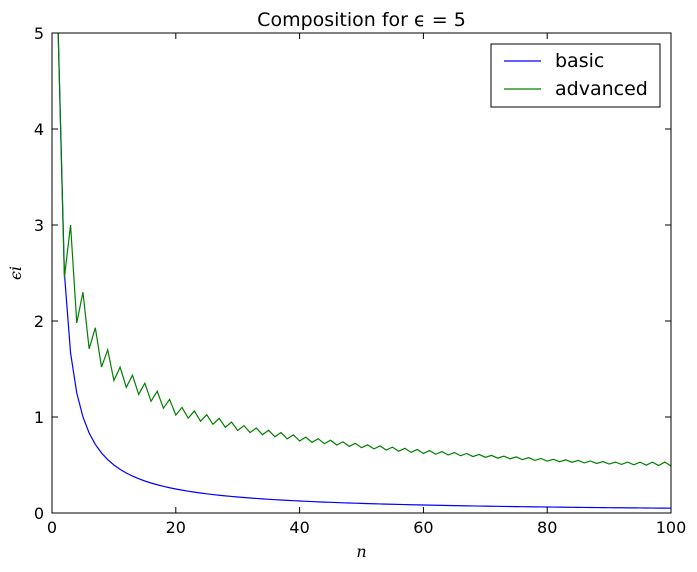 The width and height of the screenshot is (697, 572). Describe the element at coordinates (39, 321) in the screenshot. I see `y-tick-label: 2` at that location.